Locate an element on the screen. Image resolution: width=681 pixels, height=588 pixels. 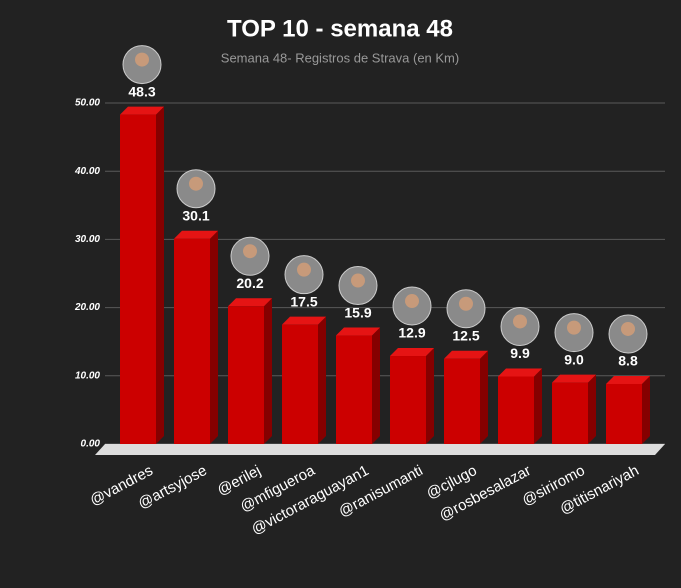
y-tick-label: 50.00 is located at coordinates (87, 103).